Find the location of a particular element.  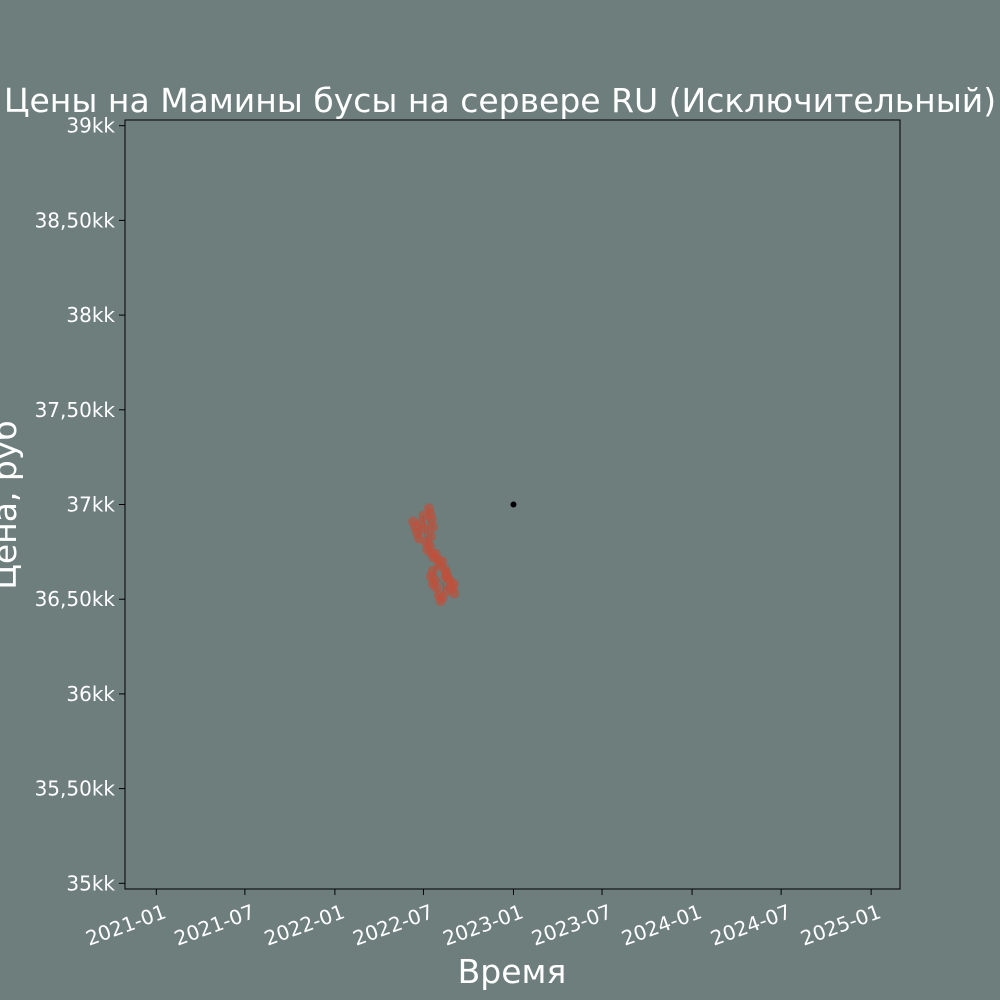

y-tick-label: 38,50kk is located at coordinates (75, 220).